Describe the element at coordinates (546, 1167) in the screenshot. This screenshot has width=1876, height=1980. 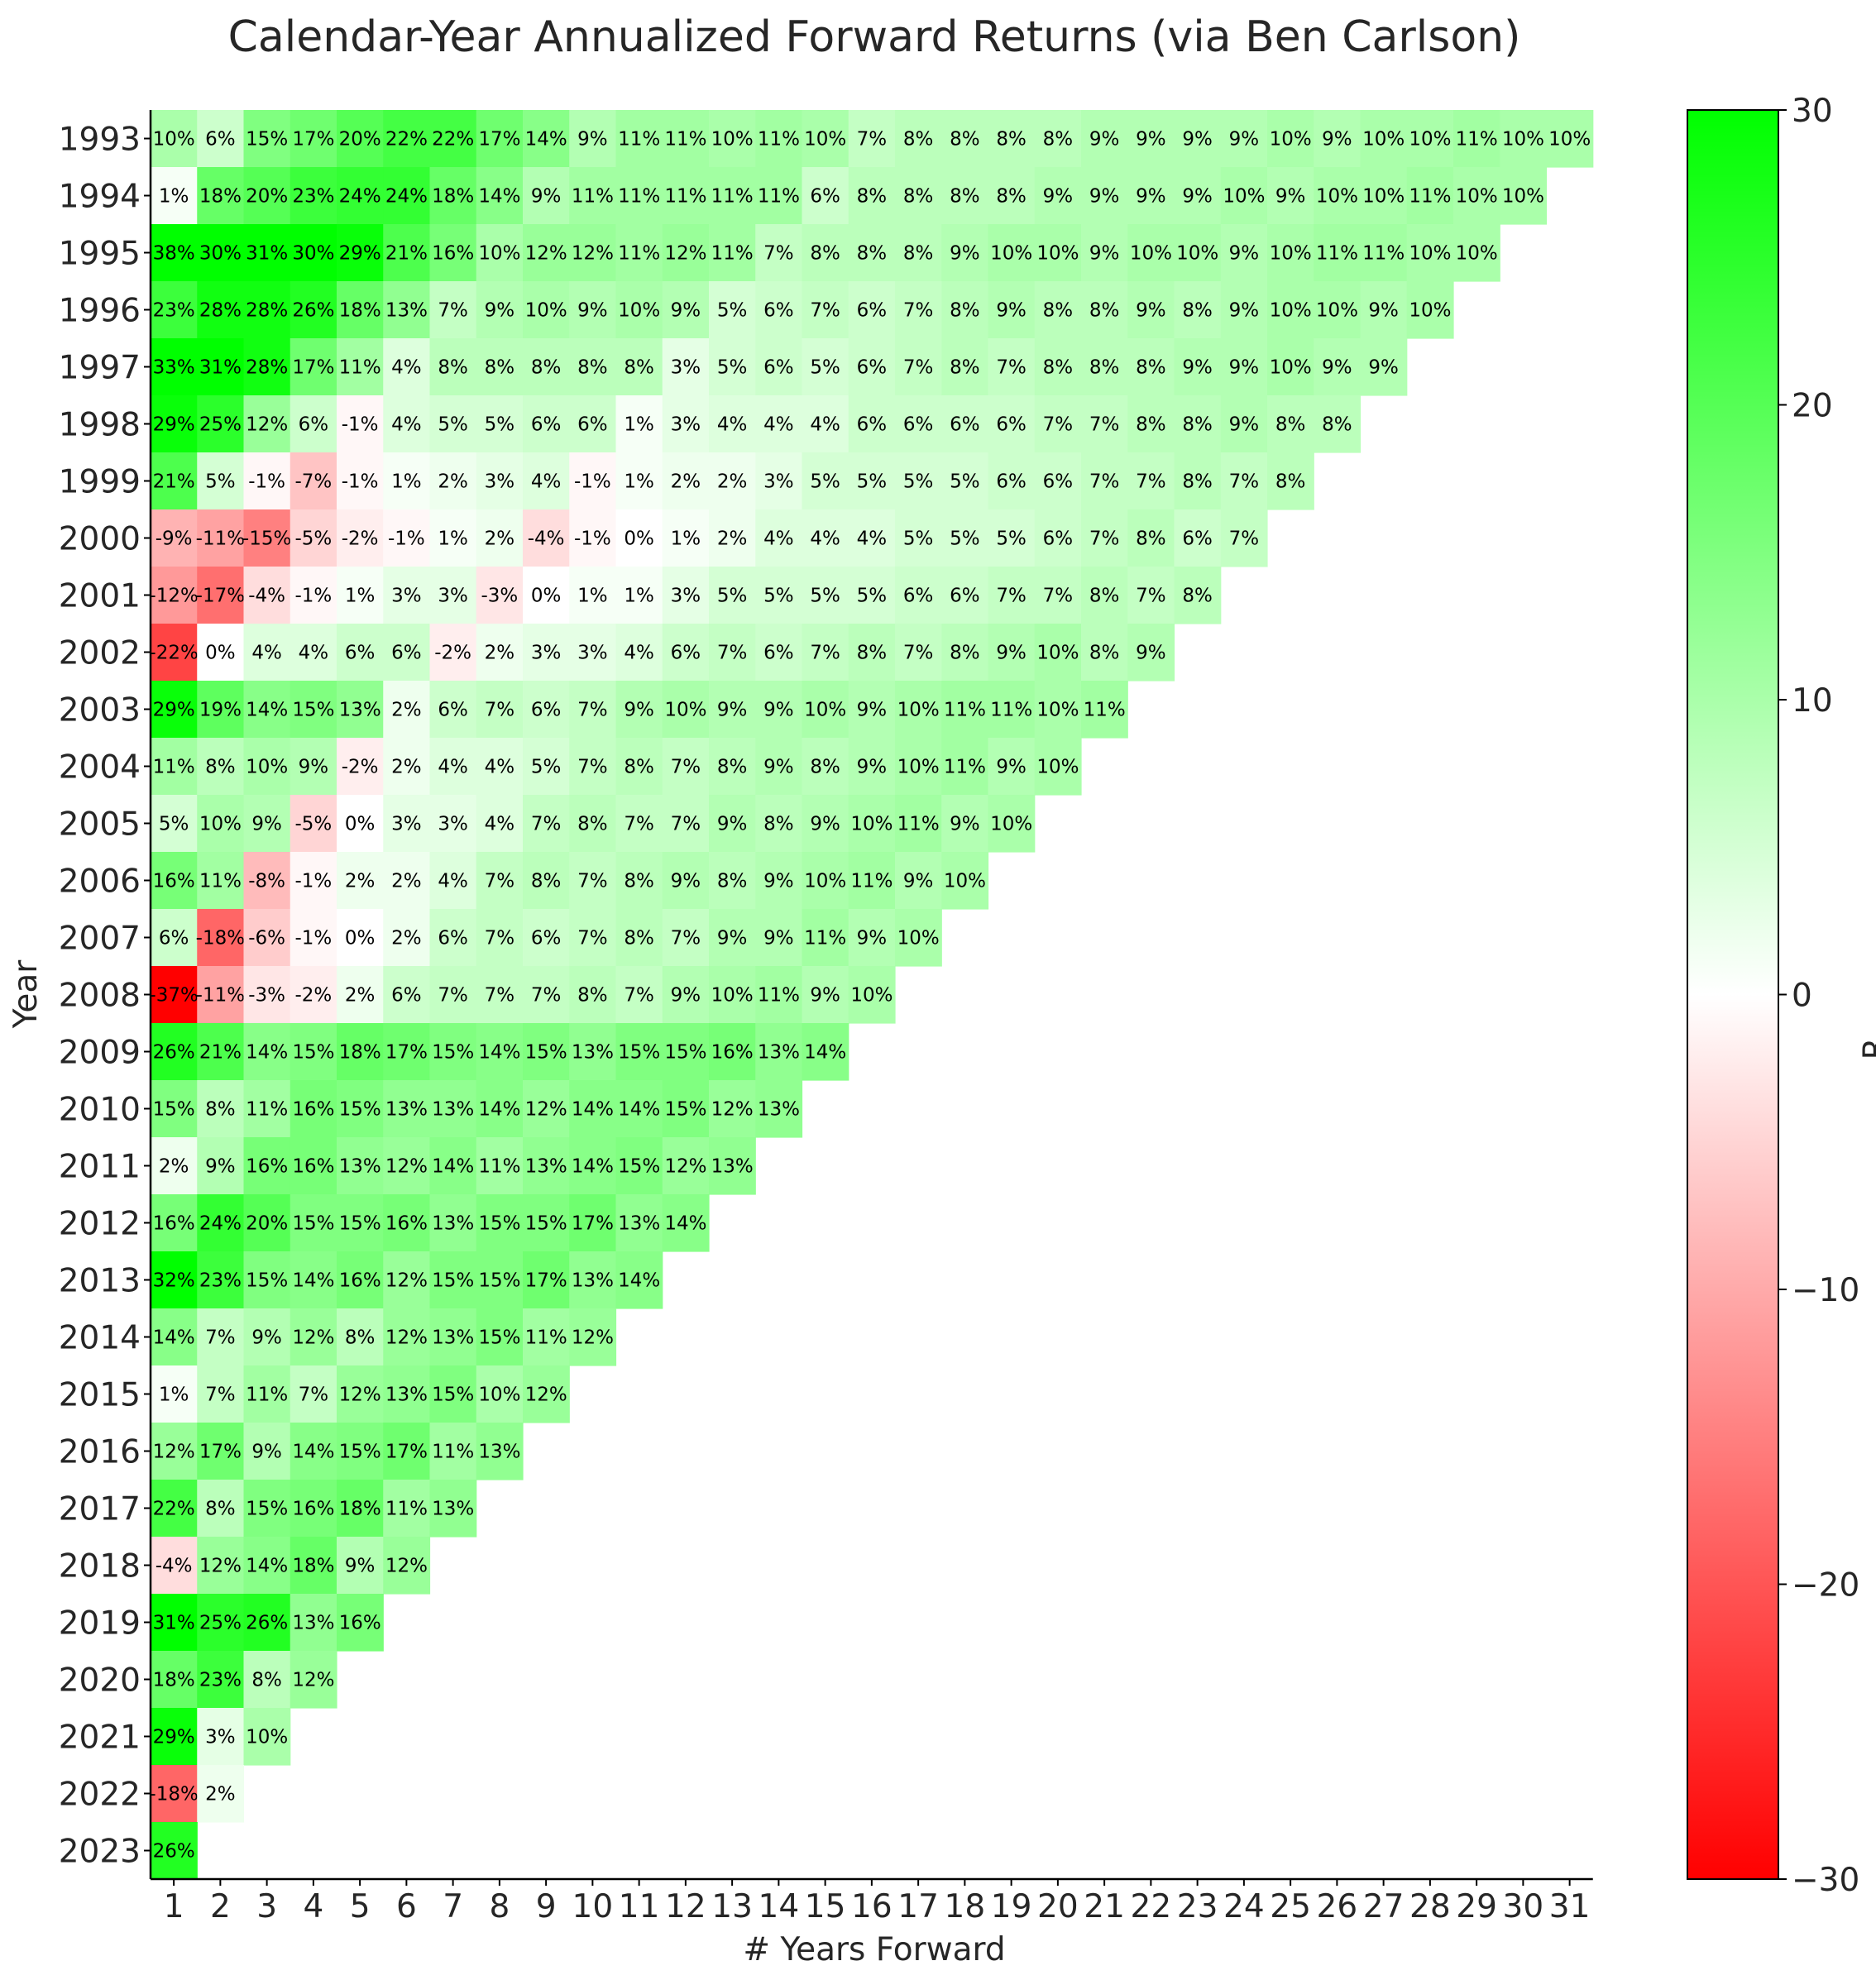
I see `cell-value-label: 13%` at that location.